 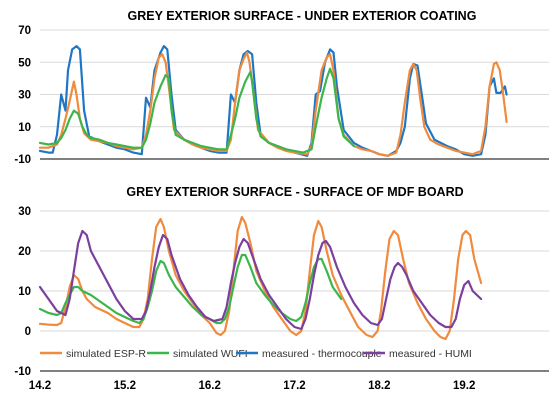 I want to click on x-tick-labels: 14.2 15.2 16.2 17.2 18.2 19.2, so click(x=252, y=386).